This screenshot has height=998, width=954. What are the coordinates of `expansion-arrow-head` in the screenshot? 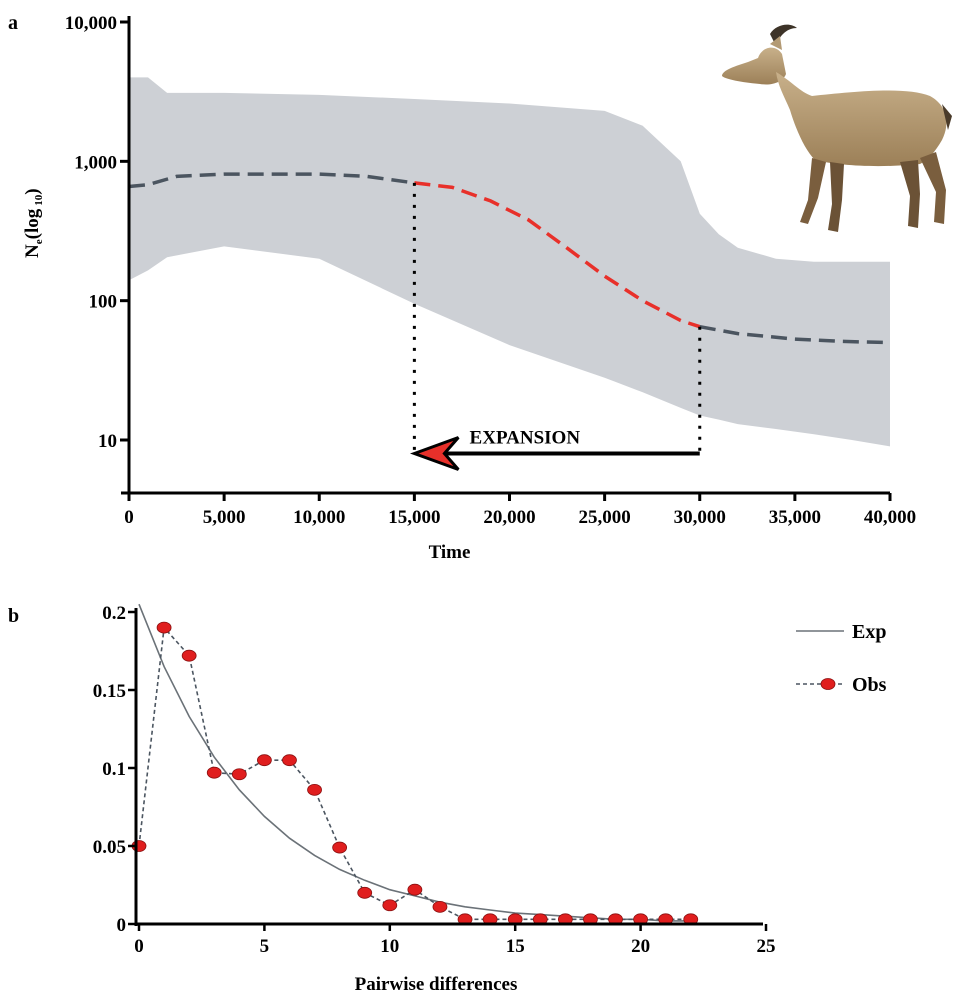 It's located at (434, 453).